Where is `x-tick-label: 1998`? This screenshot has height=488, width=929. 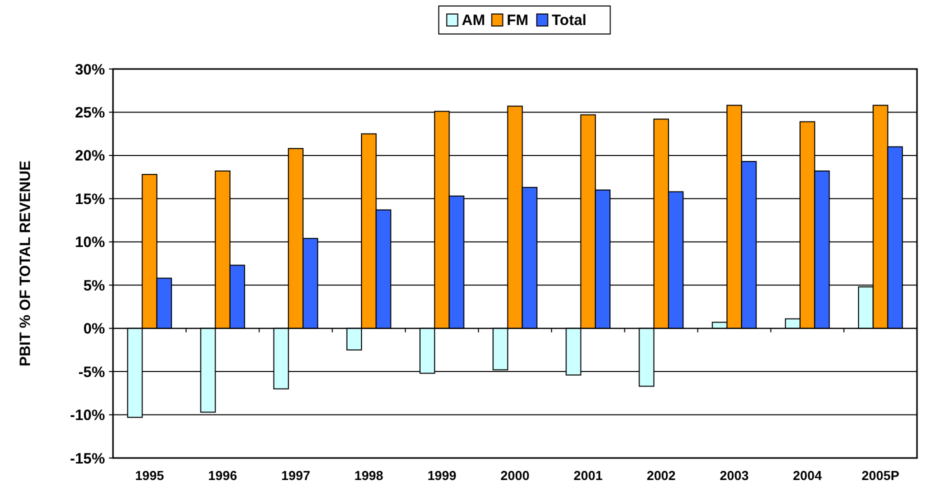 x-tick-label: 1998 is located at coordinates (369, 475).